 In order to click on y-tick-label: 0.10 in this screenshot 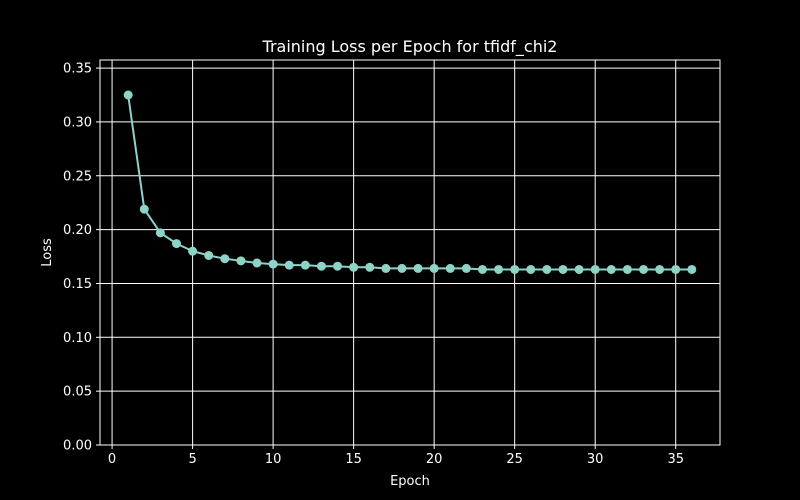, I will do `click(77, 338)`.